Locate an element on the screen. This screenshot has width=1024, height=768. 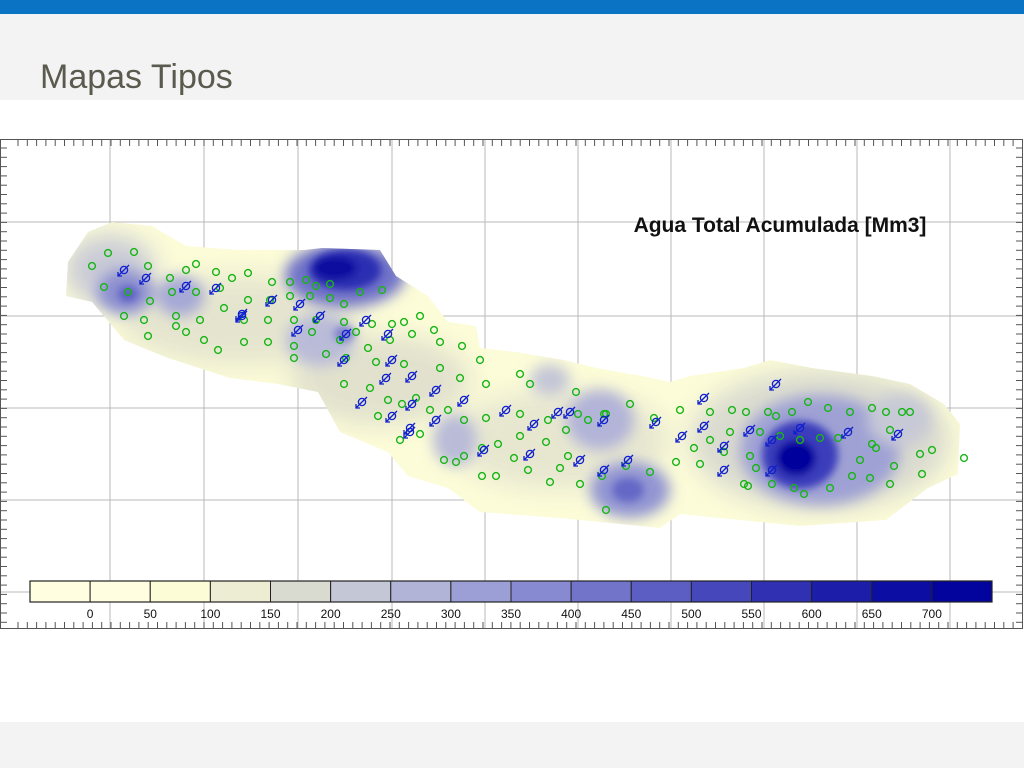
legend-border is located at coordinates (511, 591).